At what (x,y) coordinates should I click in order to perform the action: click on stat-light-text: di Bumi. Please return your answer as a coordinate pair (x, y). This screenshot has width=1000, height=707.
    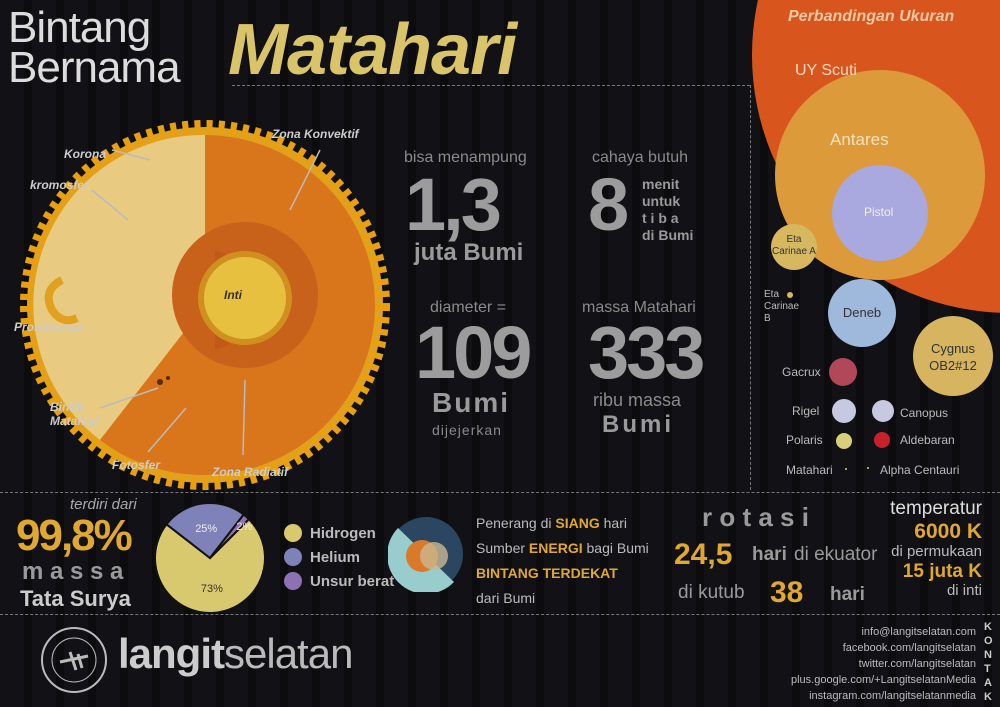
    Looking at the image, I should click on (668, 235).